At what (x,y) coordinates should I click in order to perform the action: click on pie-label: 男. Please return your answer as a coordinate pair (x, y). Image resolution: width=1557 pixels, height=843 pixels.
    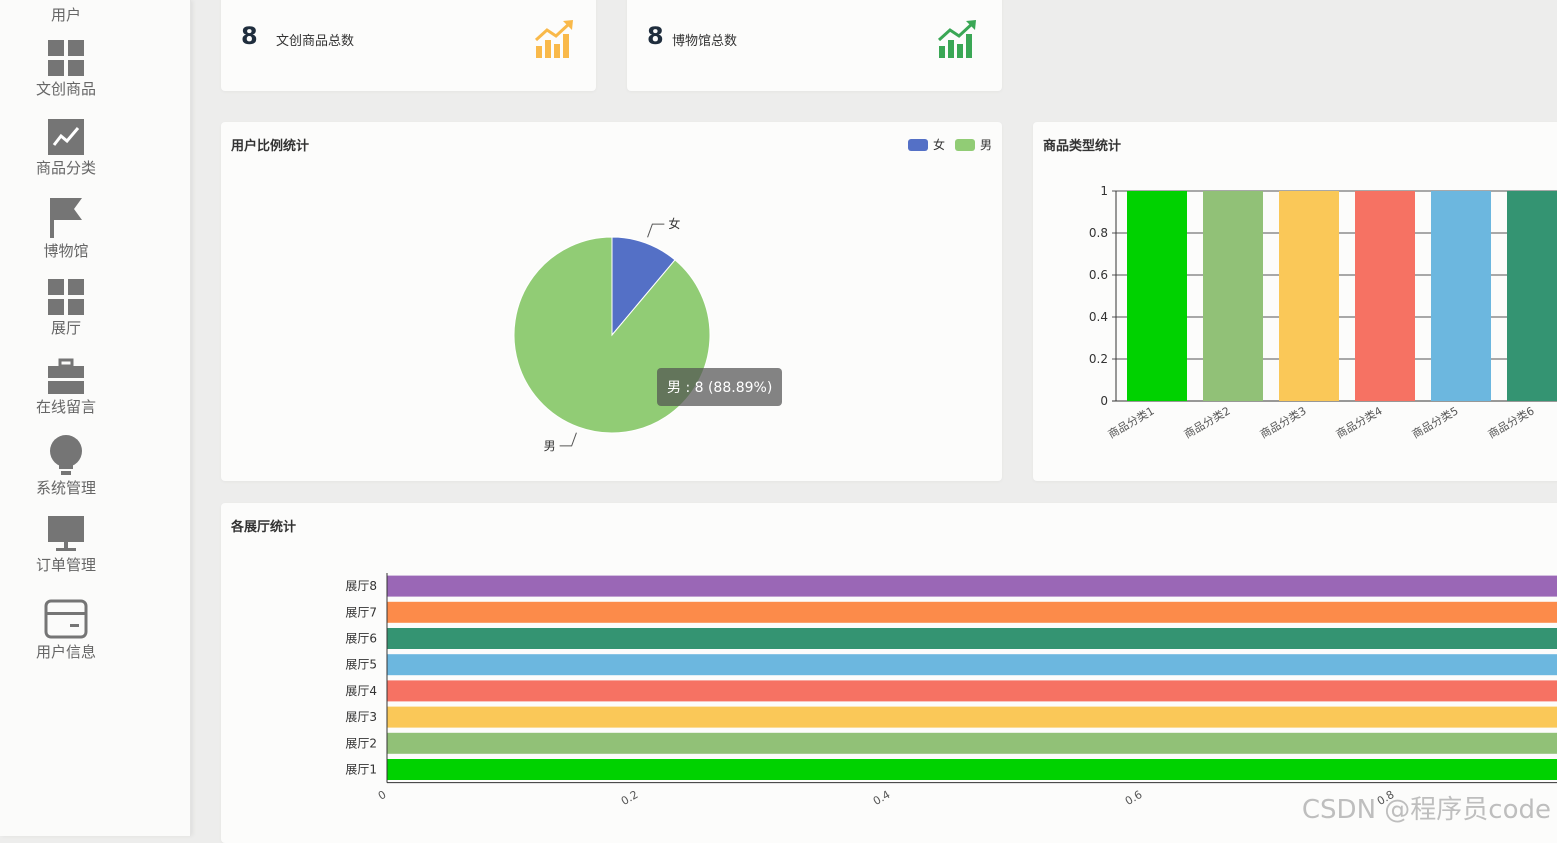
    Looking at the image, I should click on (550, 446).